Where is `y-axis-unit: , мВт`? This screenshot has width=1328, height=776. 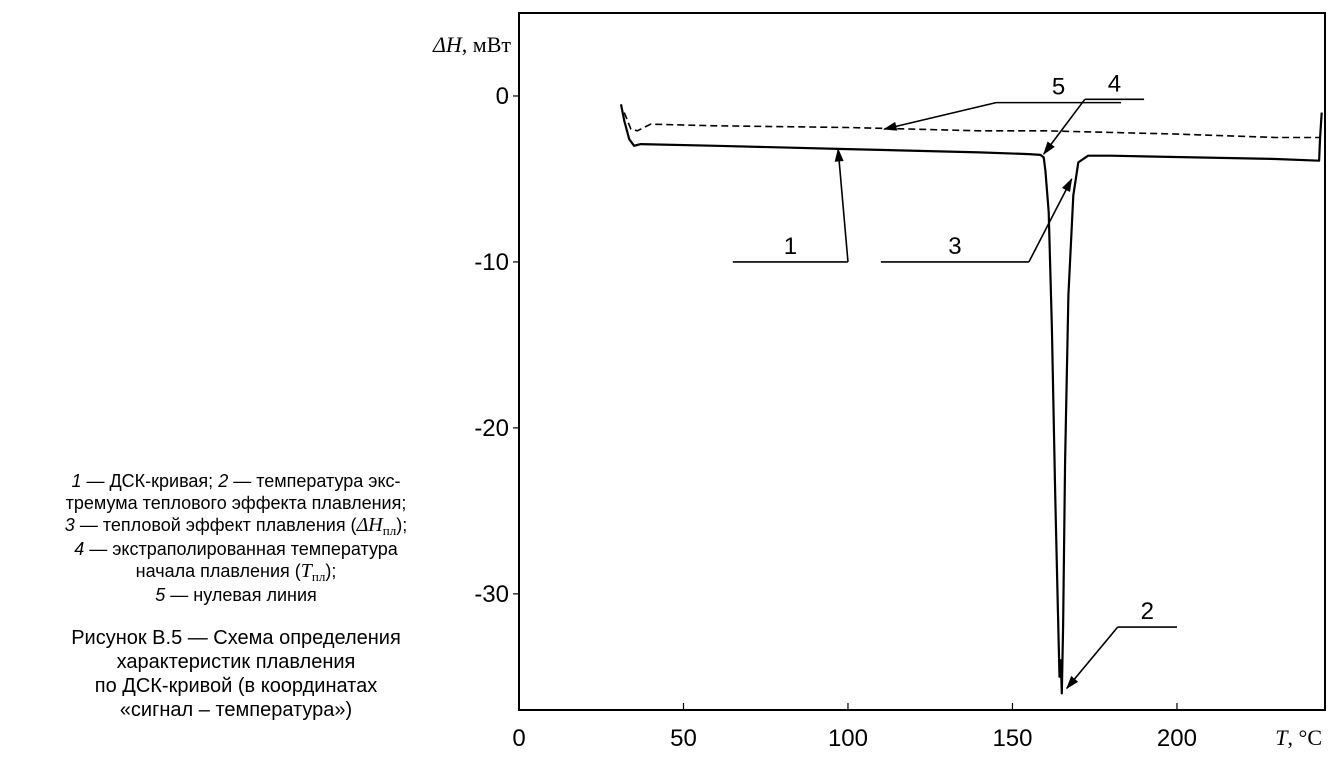
y-axis-unit: , мВт is located at coordinates (487, 44).